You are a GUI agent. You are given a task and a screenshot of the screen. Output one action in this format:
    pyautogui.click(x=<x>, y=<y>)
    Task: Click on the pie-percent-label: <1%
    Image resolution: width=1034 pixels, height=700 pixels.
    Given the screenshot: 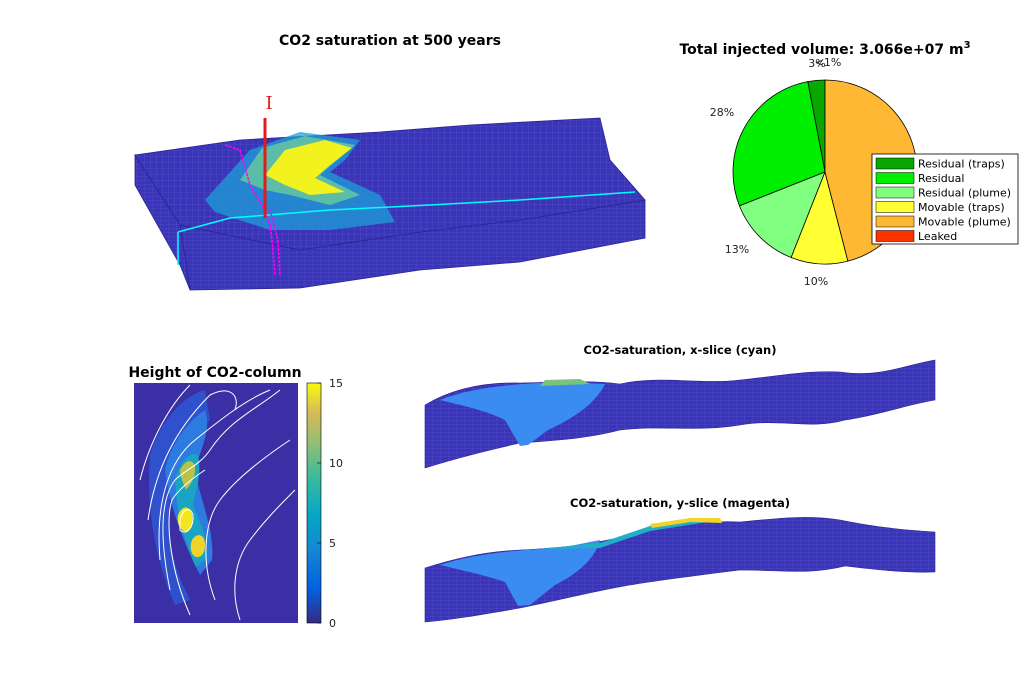 What is the action you would take?
    pyautogui.click(x=828, y=62)
    